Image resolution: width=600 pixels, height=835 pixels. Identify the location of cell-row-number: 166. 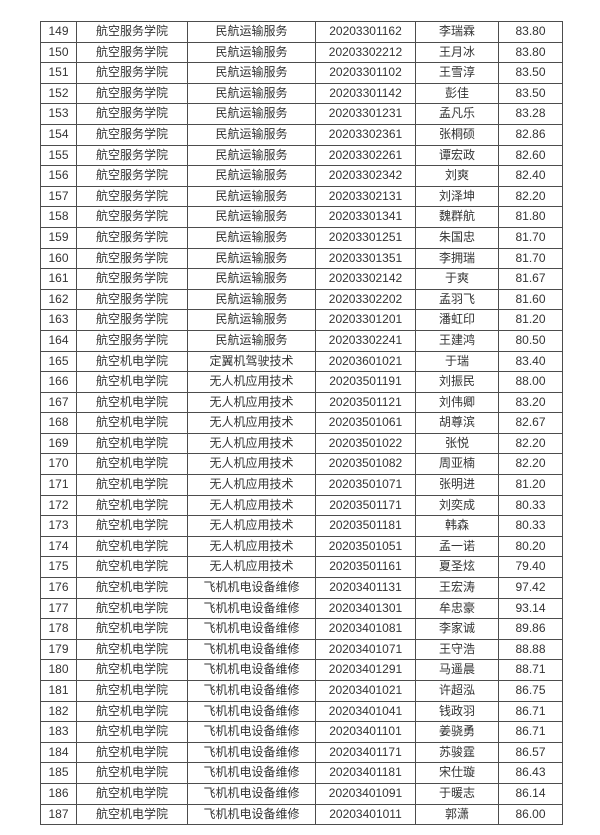
(58, 382).